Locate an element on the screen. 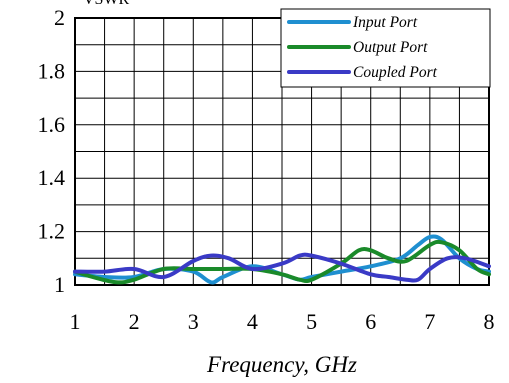 Image resolution: width=509 pixels, height=383 pixels. y-tick-label: 1.6 is located at coordinates (52, 124).